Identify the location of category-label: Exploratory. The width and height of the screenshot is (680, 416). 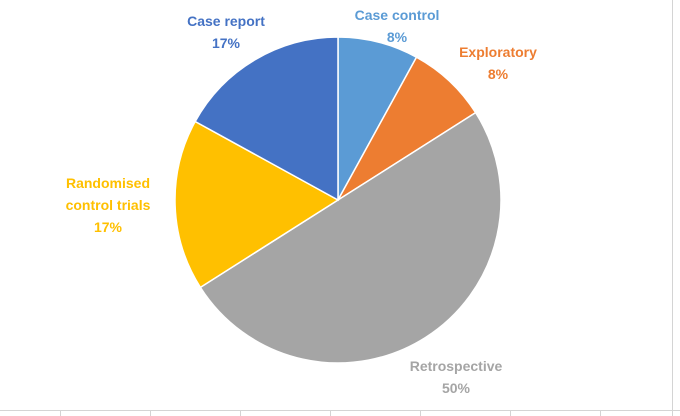
(498, 52).